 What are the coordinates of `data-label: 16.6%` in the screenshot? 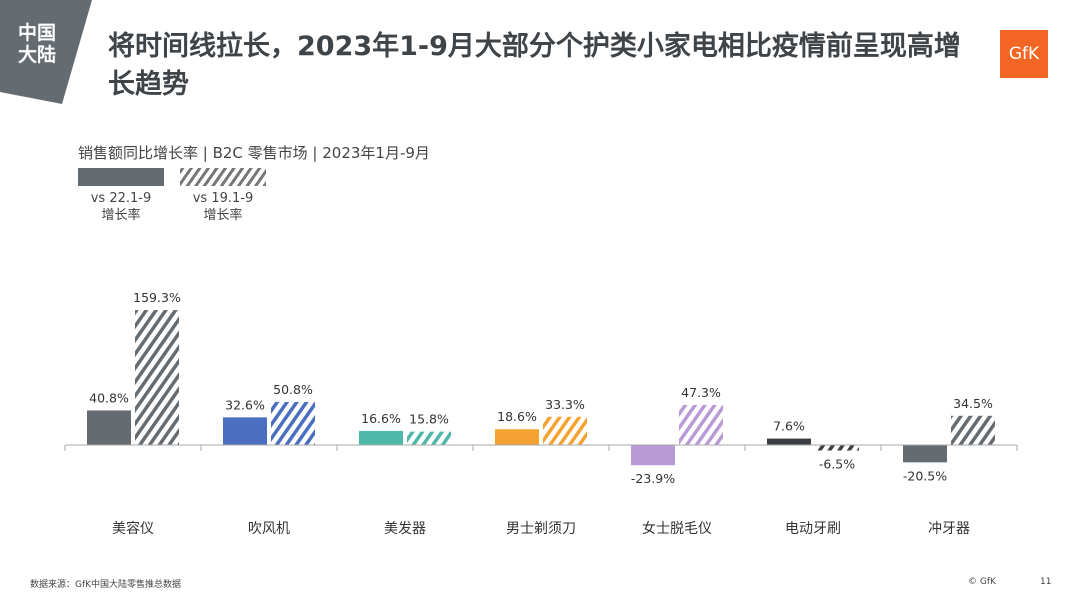 It's located at (381, 418).